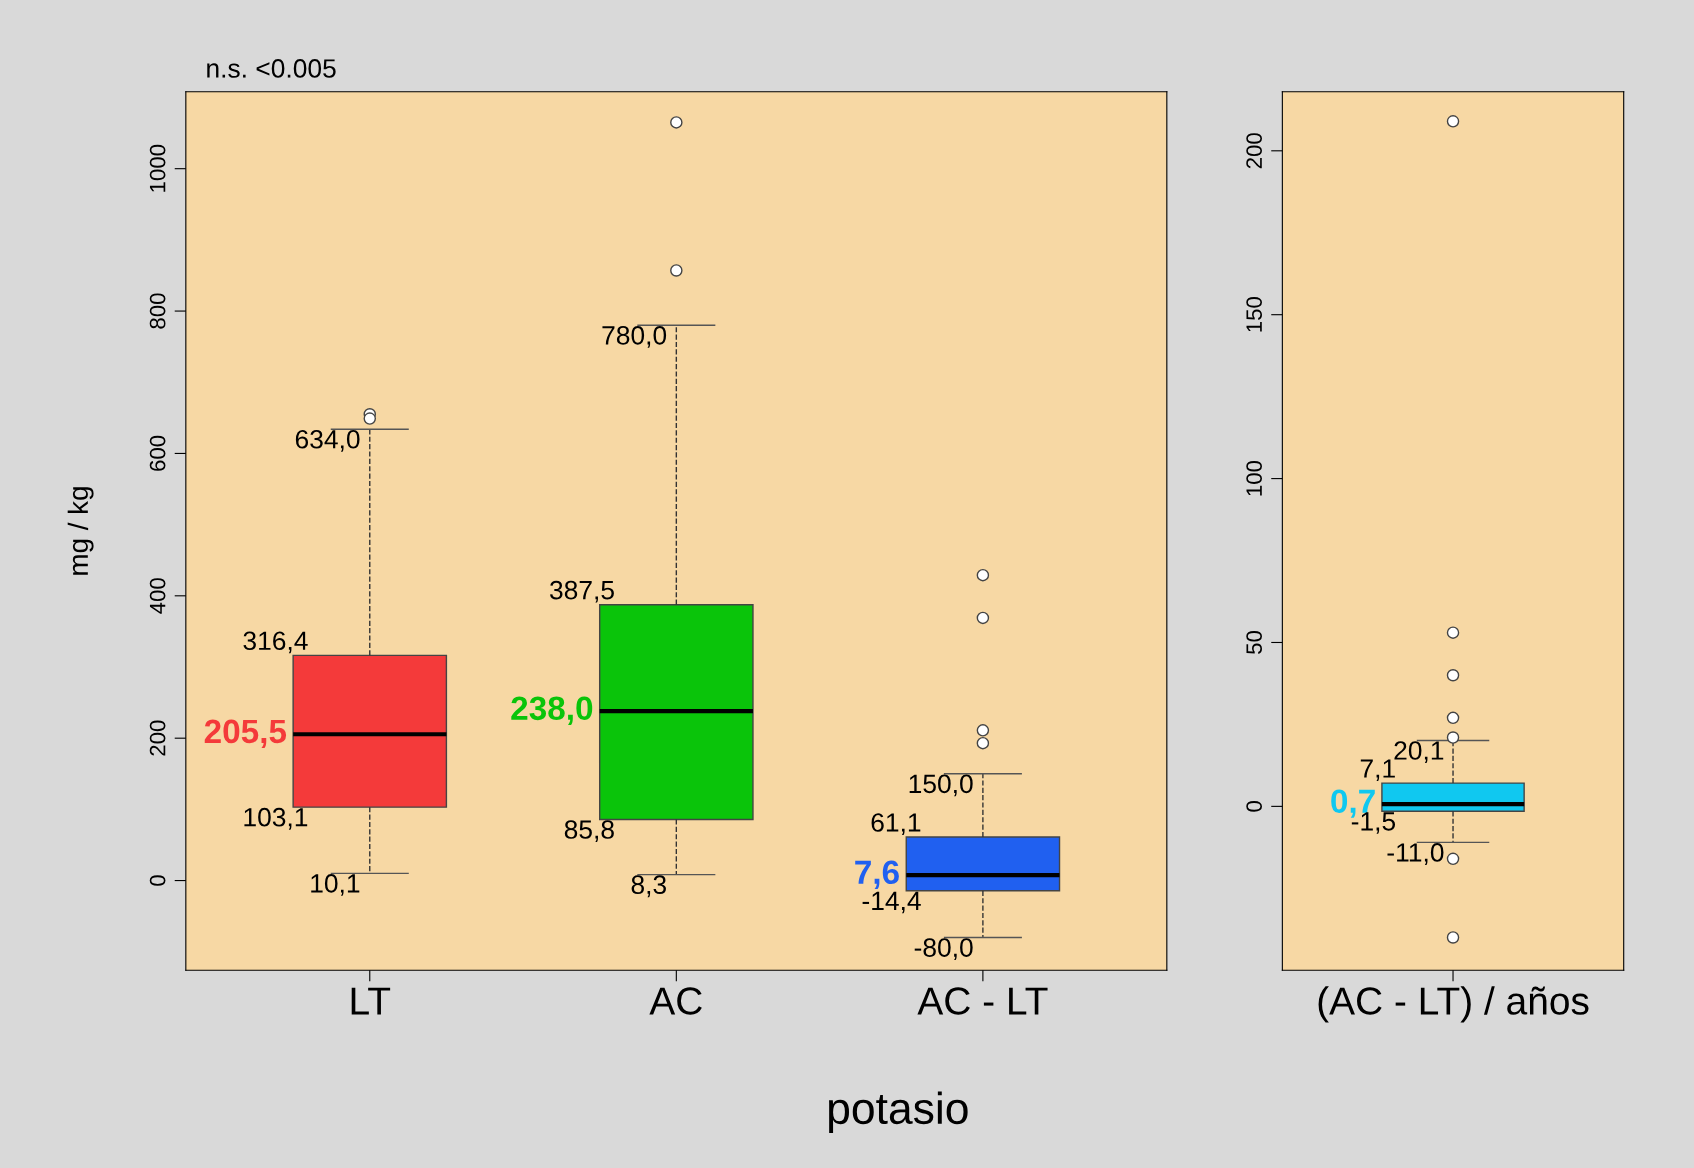  What do you see at coordinates (371, 1001) in the screenshot?
I see `x-tick-label: LT` at bounding box center [371, 1001].